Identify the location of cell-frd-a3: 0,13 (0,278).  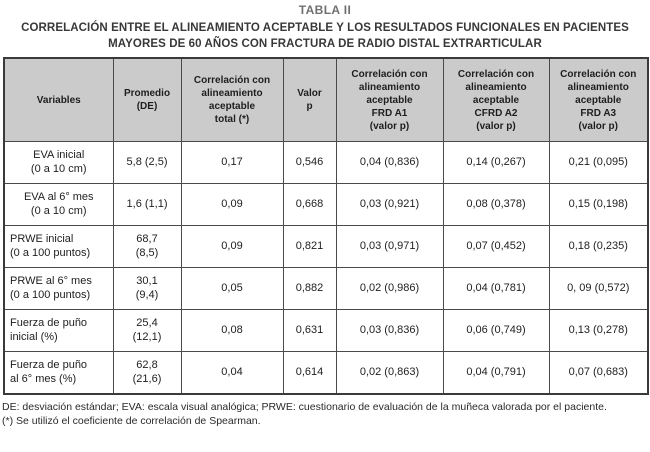
(598, 330).